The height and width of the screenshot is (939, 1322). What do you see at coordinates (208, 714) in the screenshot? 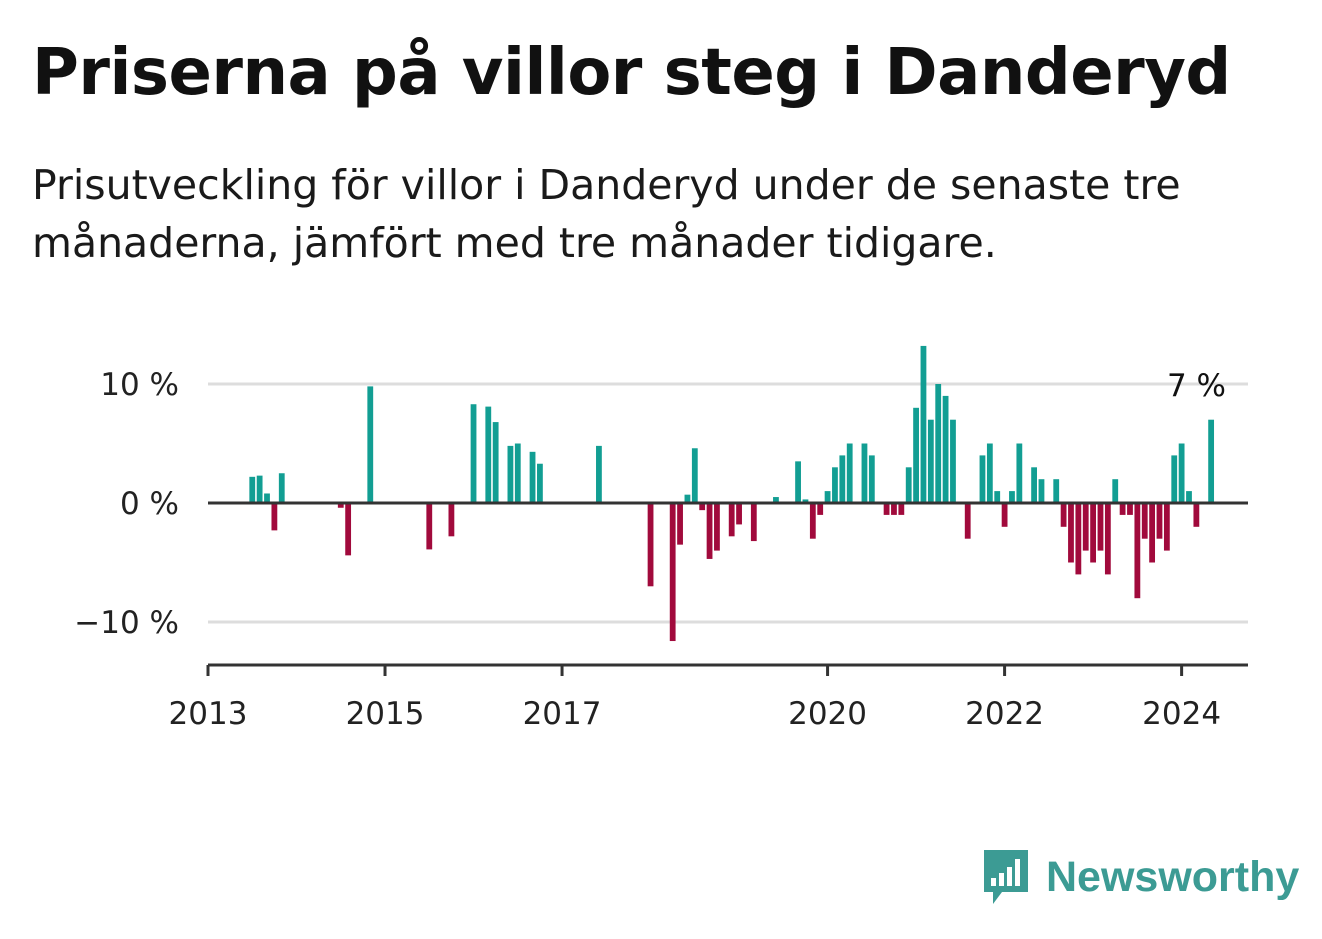
I see `x-tick-label: 2013` at bounding box center [208, 714].